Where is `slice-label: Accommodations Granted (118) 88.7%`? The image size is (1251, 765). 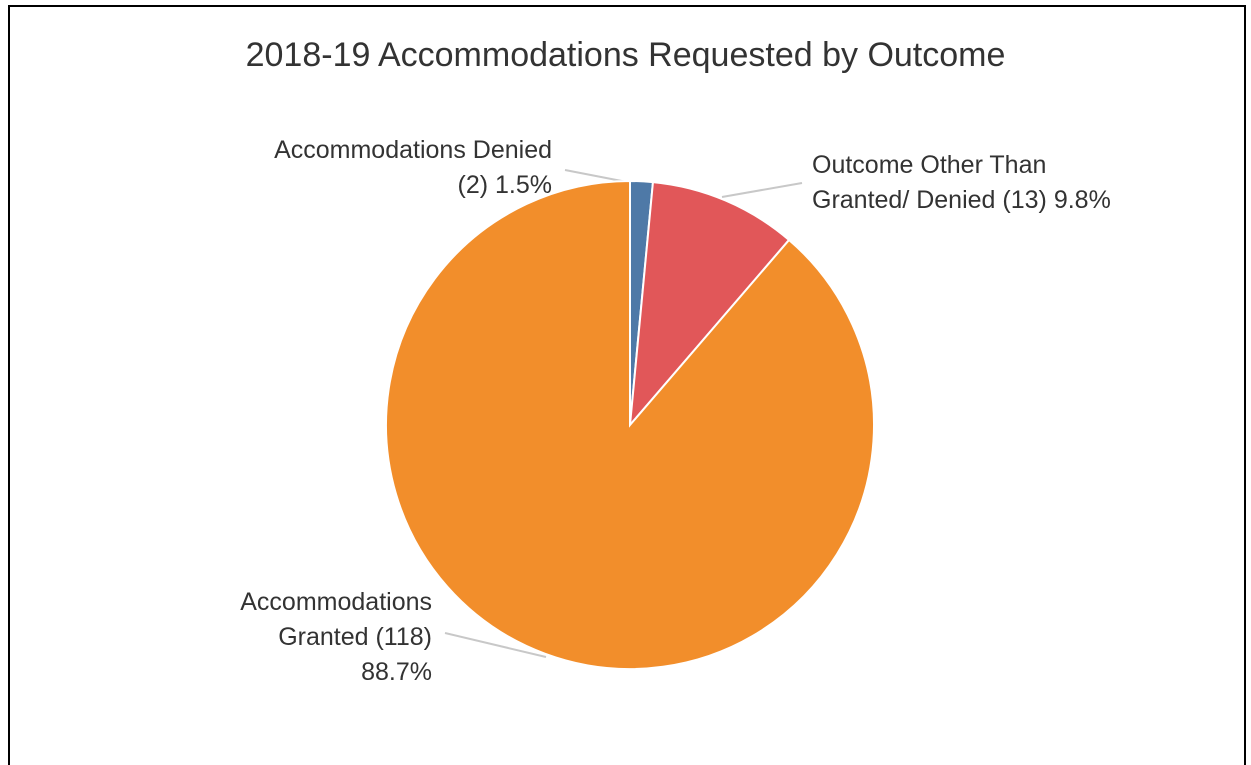 slice-label: Accommodations Granted (118) 88.7% is located at coordinates (329, 637).